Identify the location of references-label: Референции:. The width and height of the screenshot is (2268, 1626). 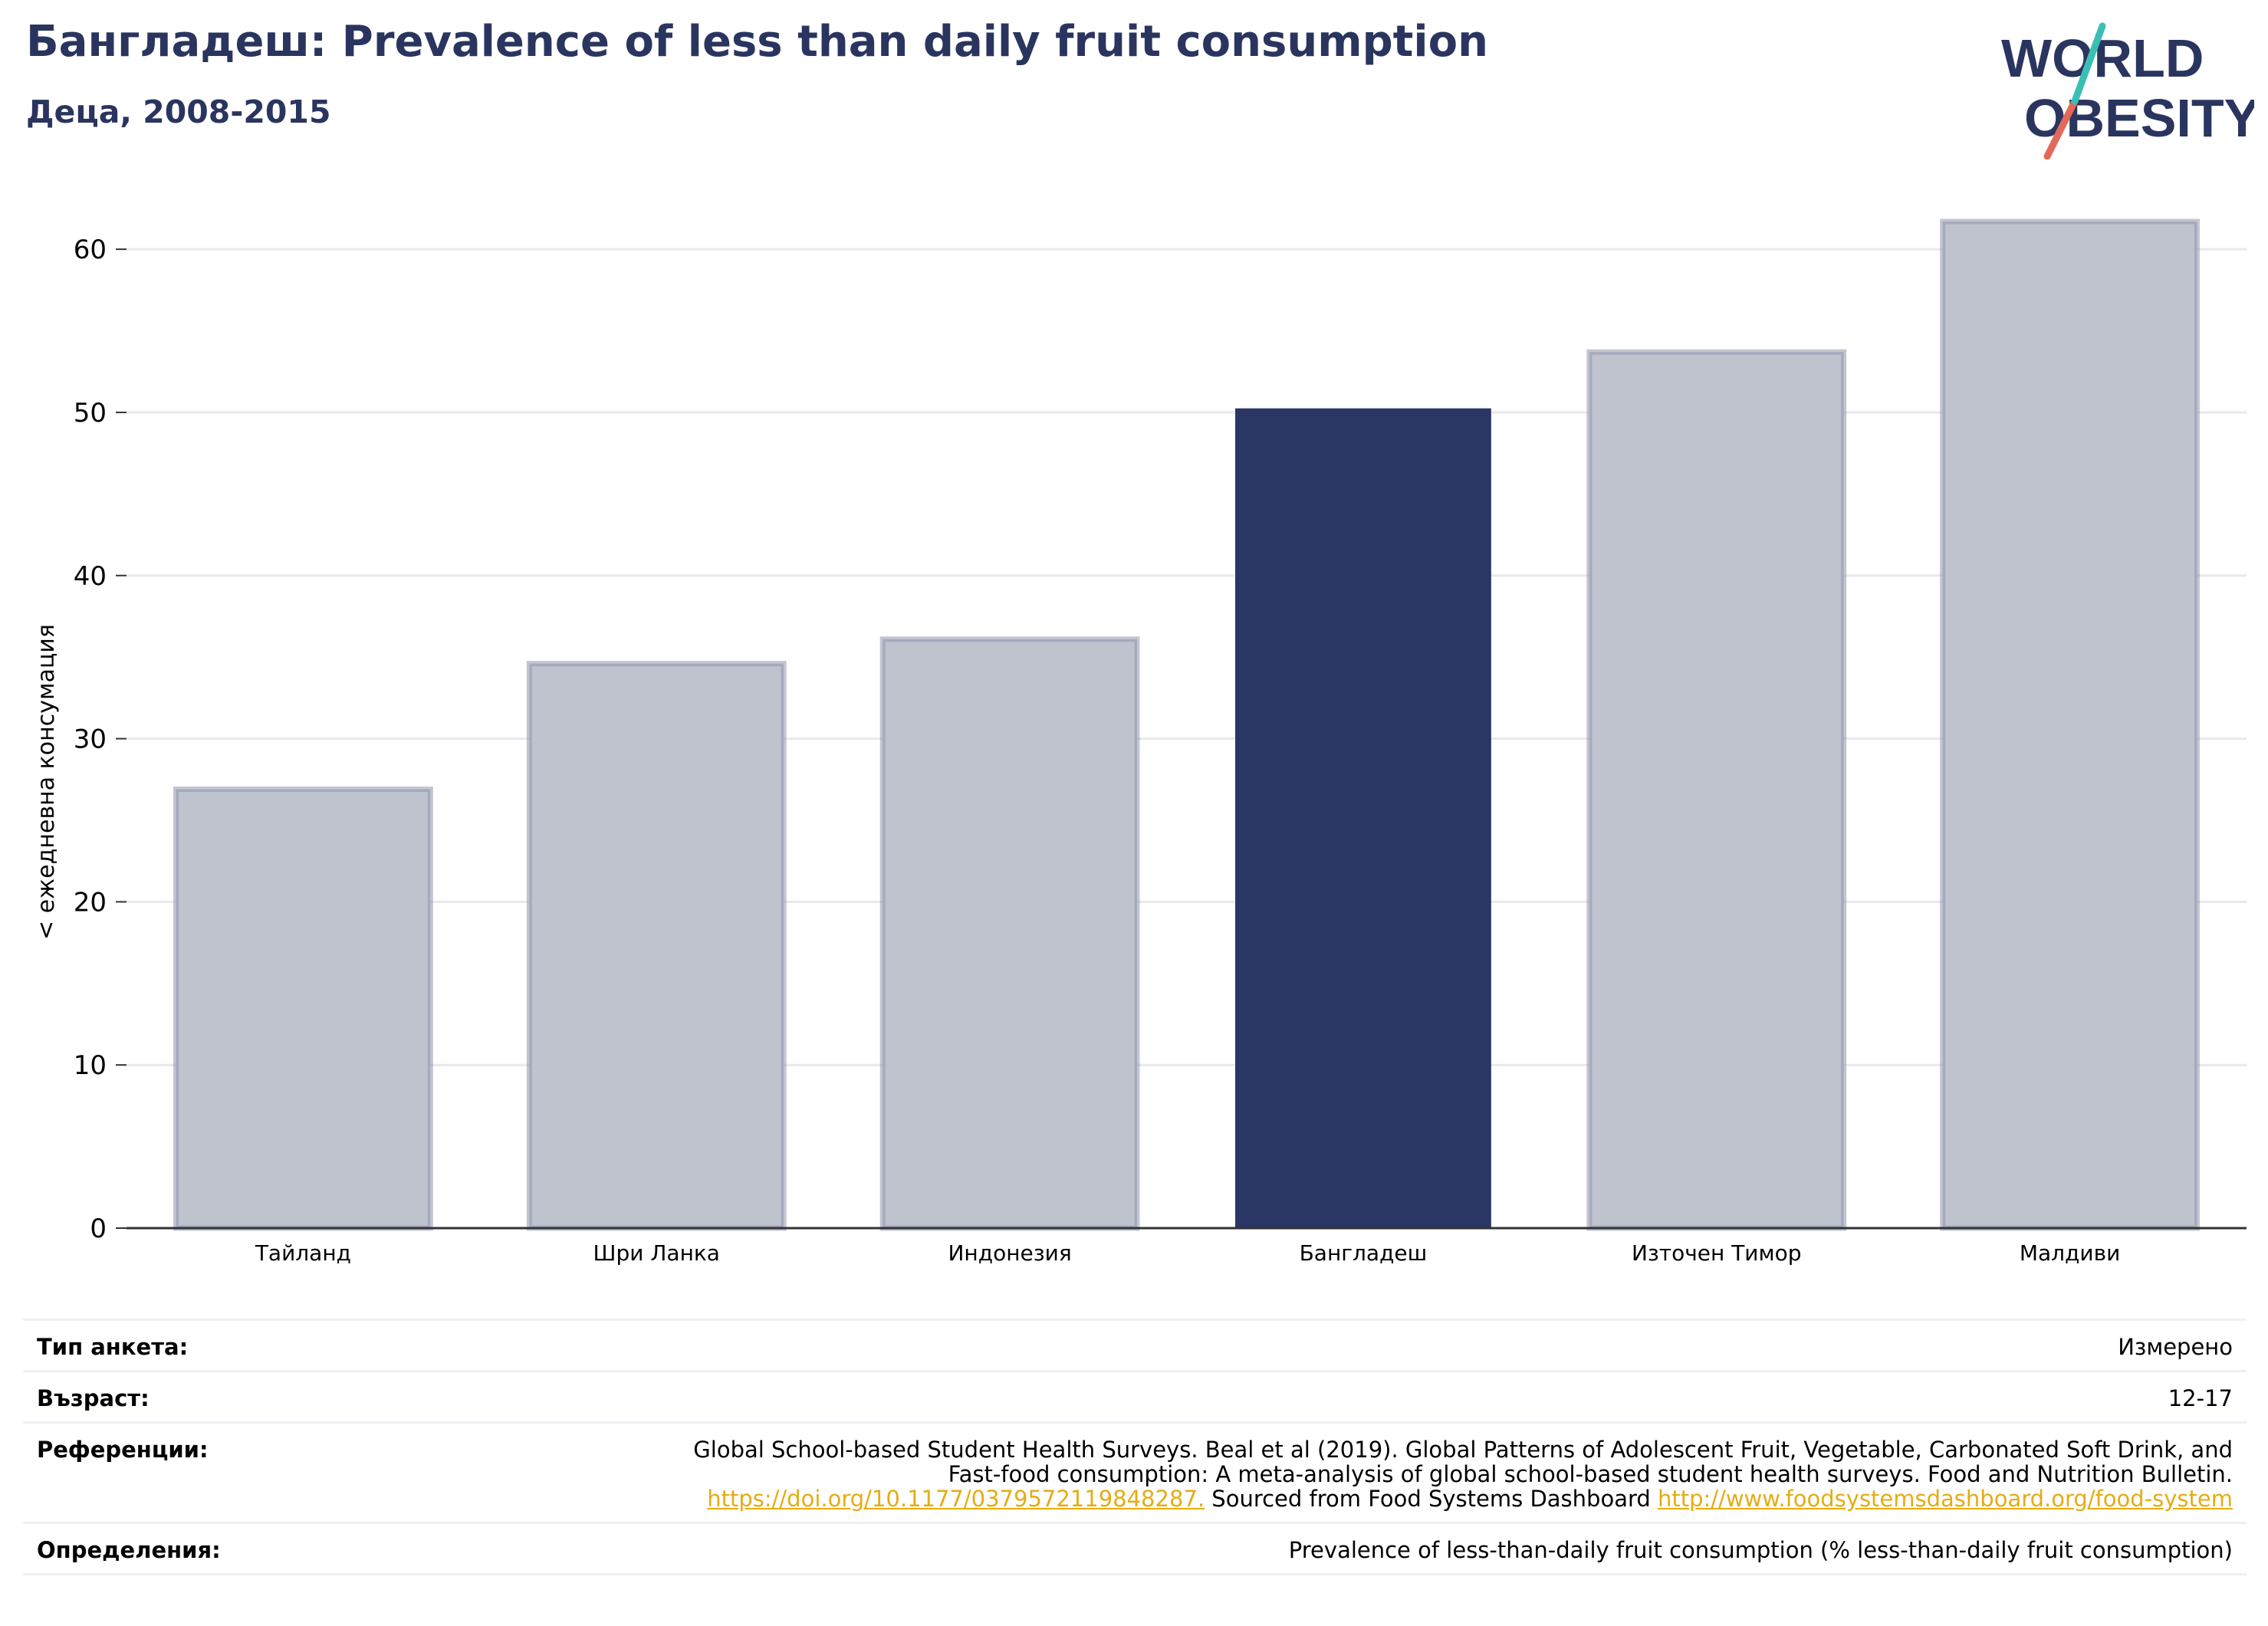
(123, 1450).